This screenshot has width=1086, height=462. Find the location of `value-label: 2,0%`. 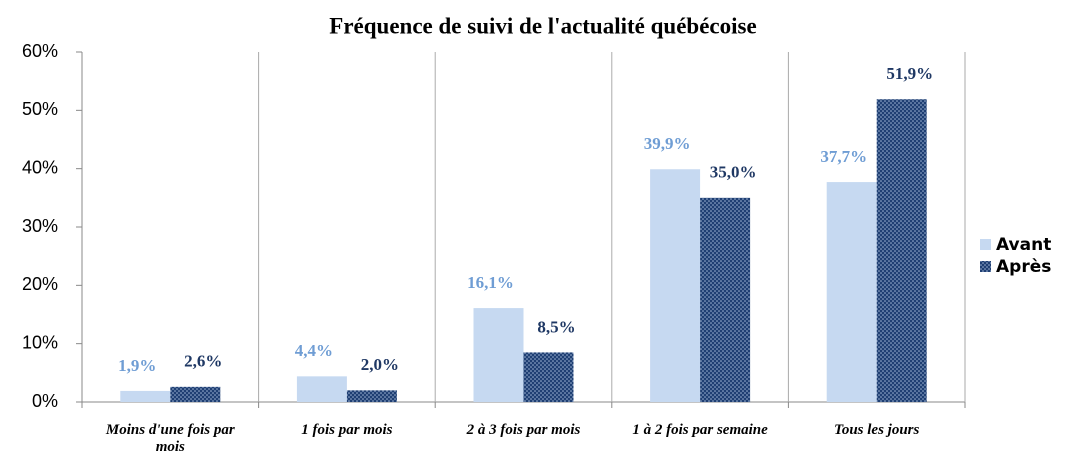

value-label: 2,0% is located at coordinates (380, 364).